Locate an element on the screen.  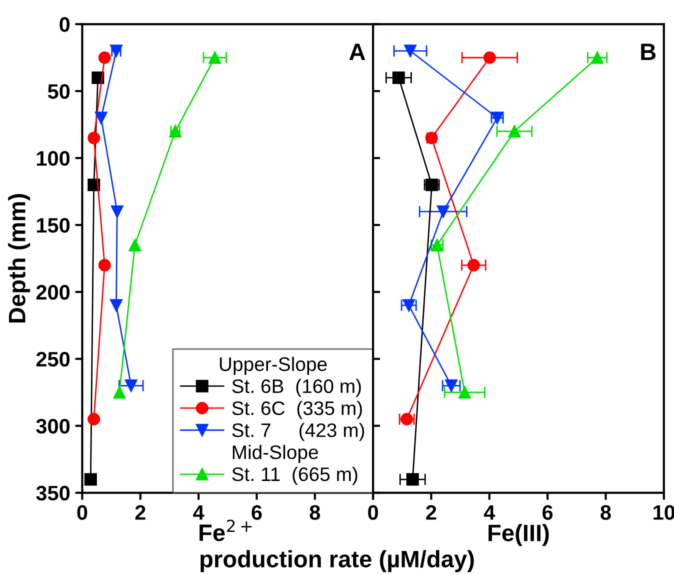
y-tick-label: 50 is located at coordinates (59, 91).